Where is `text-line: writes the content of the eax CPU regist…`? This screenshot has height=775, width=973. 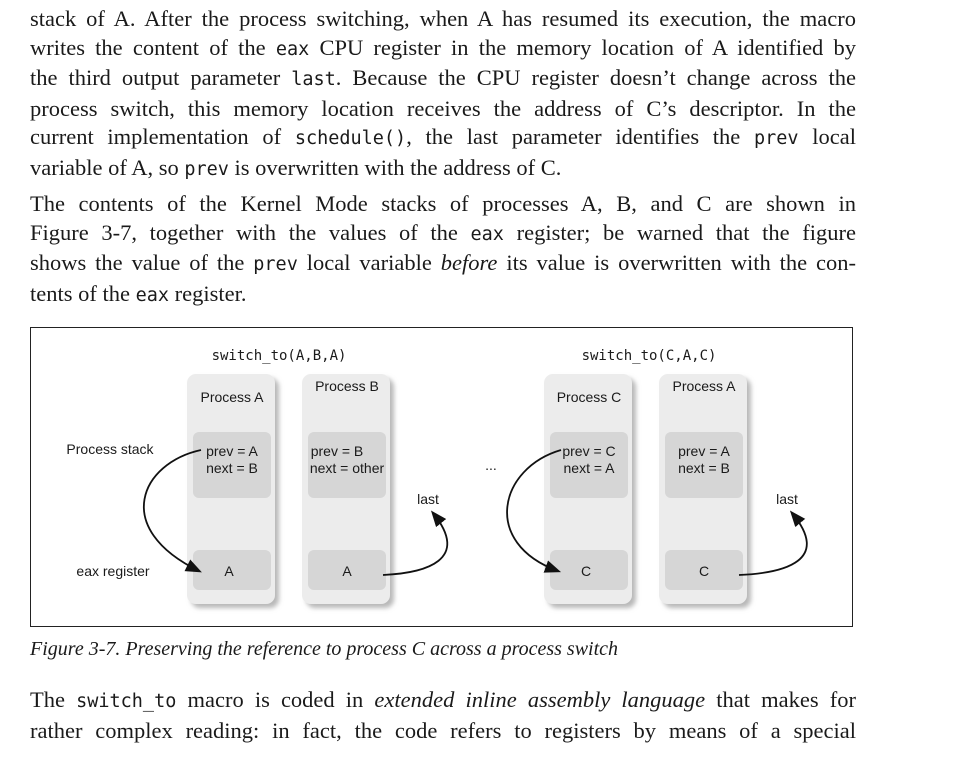
text-line: writes the content of the eax CPU regist… is located at coordinates (443, 49).